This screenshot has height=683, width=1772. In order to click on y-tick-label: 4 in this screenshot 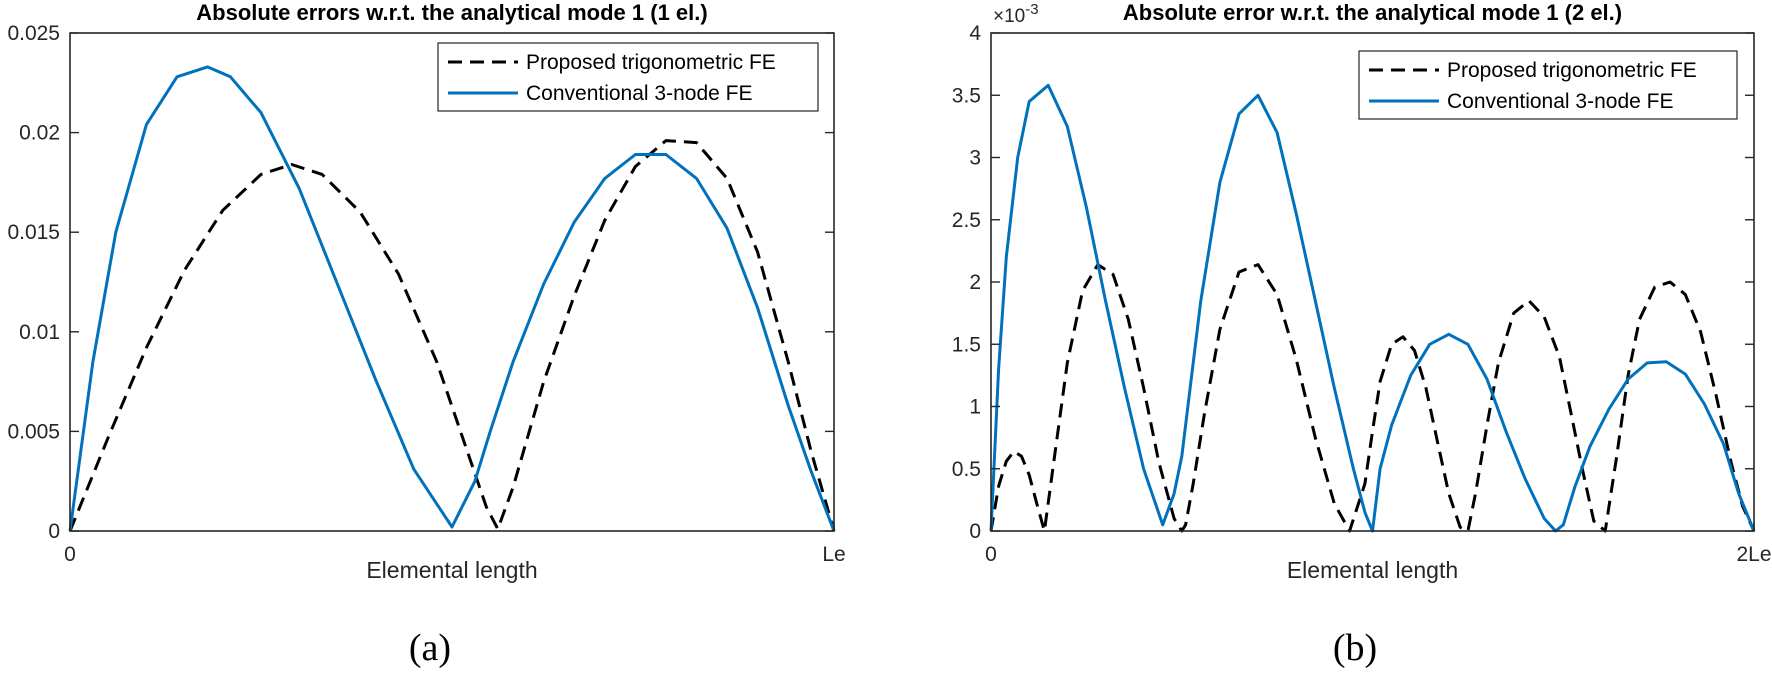, I will do `click(975, 33)`.